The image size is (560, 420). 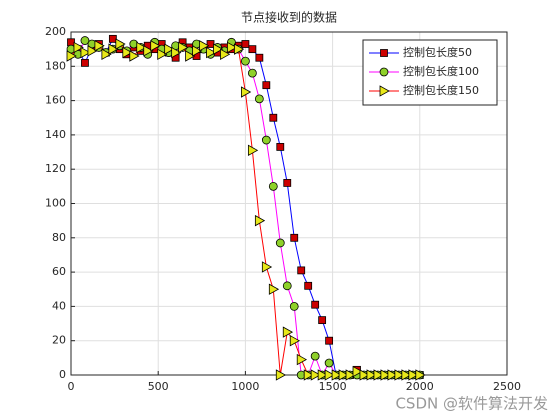 What do you see at coordinates (55, 31) in the screenshot?
I see `y-tick-label: 200` at bounding box center [55, 31].